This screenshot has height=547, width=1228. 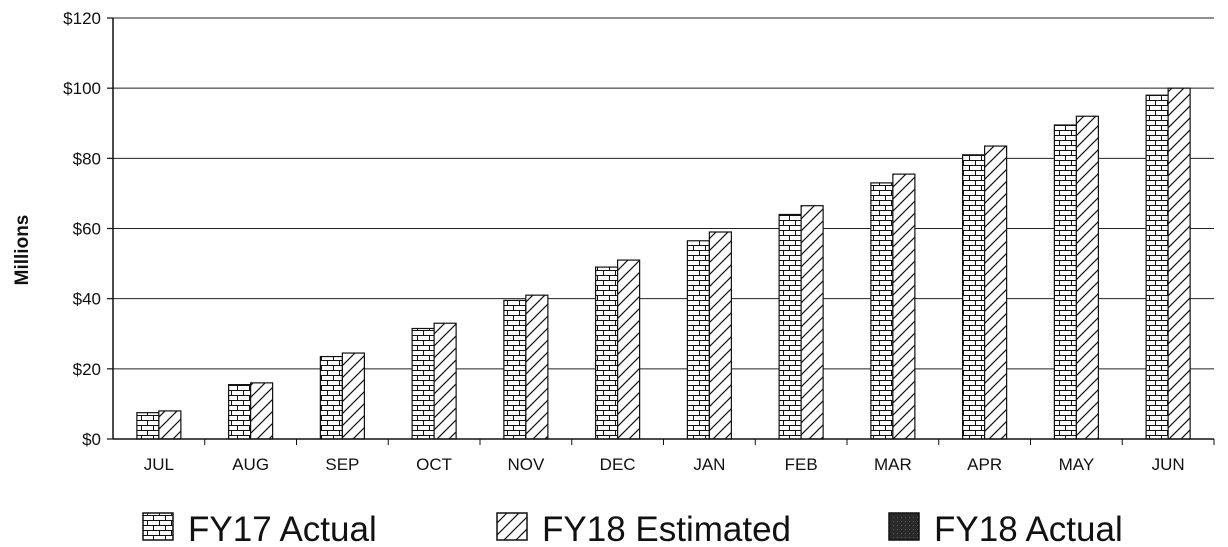 What do you see at coordinates (537, 367) in the screenshot?
I see `bar-fy18-estimated-nov` at bounding box center [537, 367].